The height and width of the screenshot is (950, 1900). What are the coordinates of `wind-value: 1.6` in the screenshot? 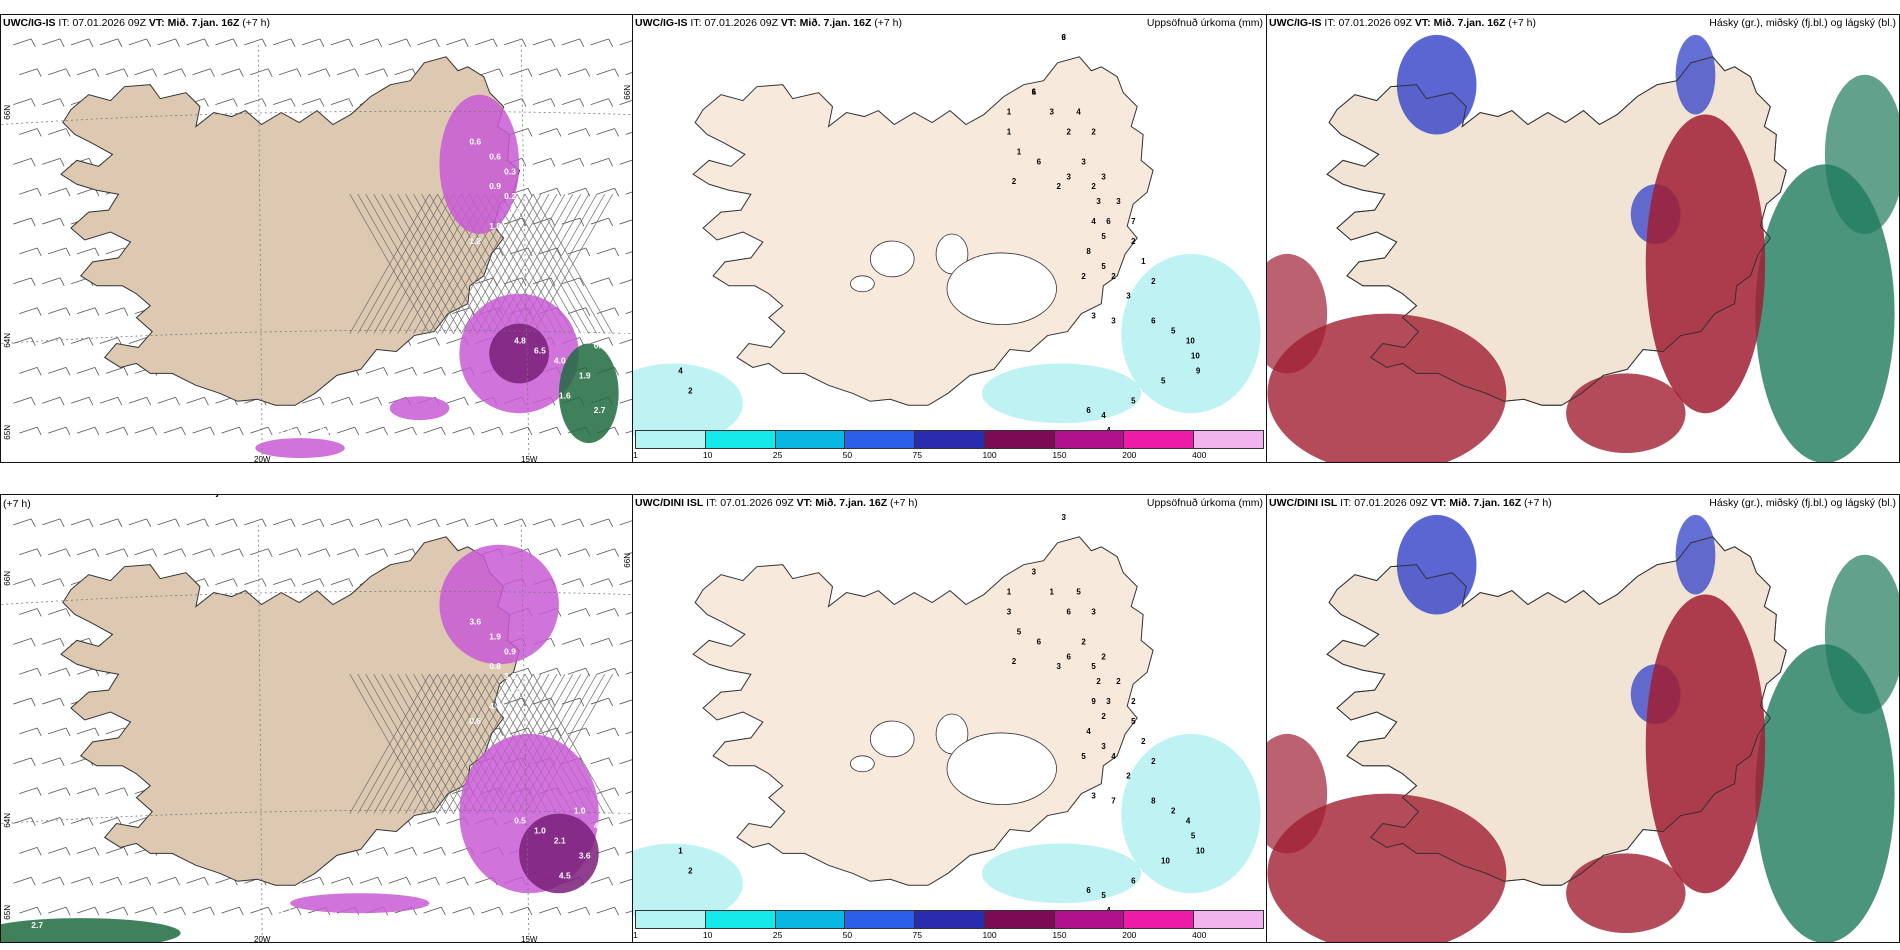 It's located at (565, 395).